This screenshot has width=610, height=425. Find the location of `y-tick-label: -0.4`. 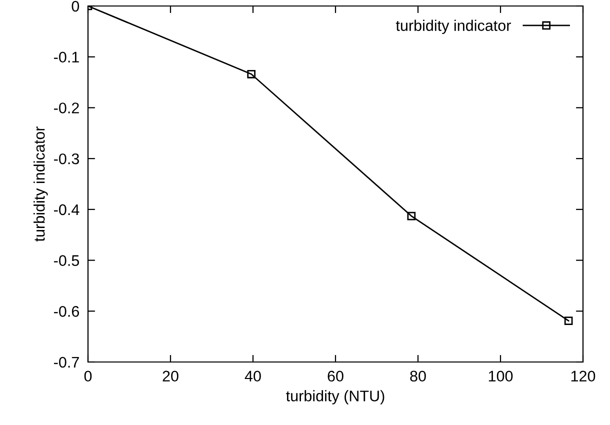

y-tick-label: -0.4 is located at coordinates (67, 210).